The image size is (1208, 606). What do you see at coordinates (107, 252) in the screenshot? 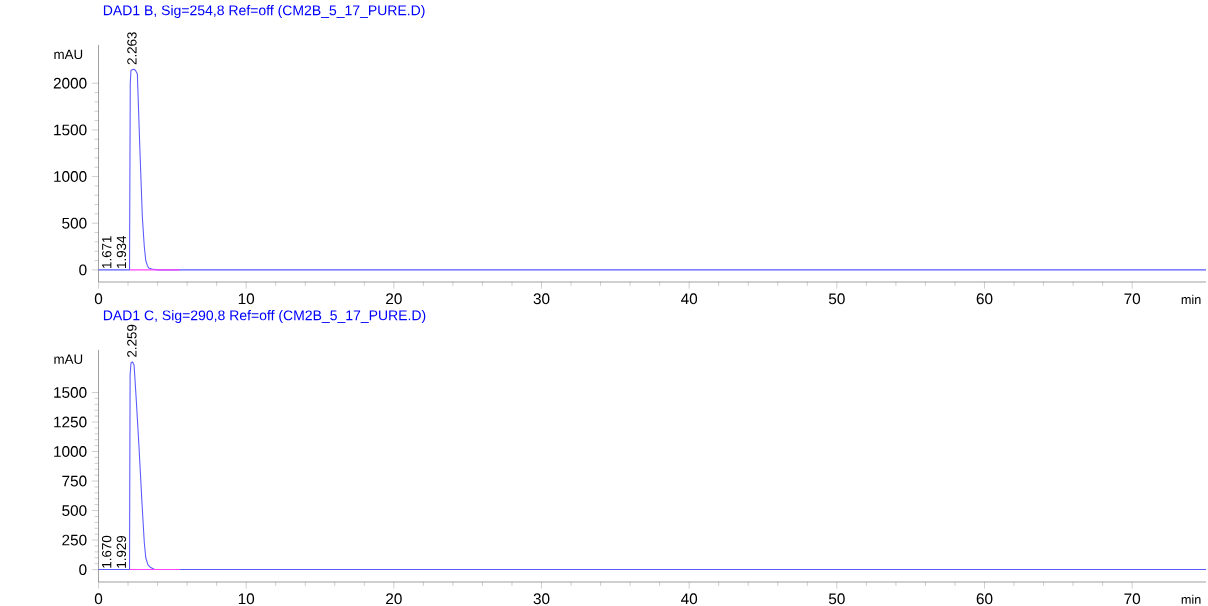
I see `annotation: 1.671` at bounding box center [107, 252].